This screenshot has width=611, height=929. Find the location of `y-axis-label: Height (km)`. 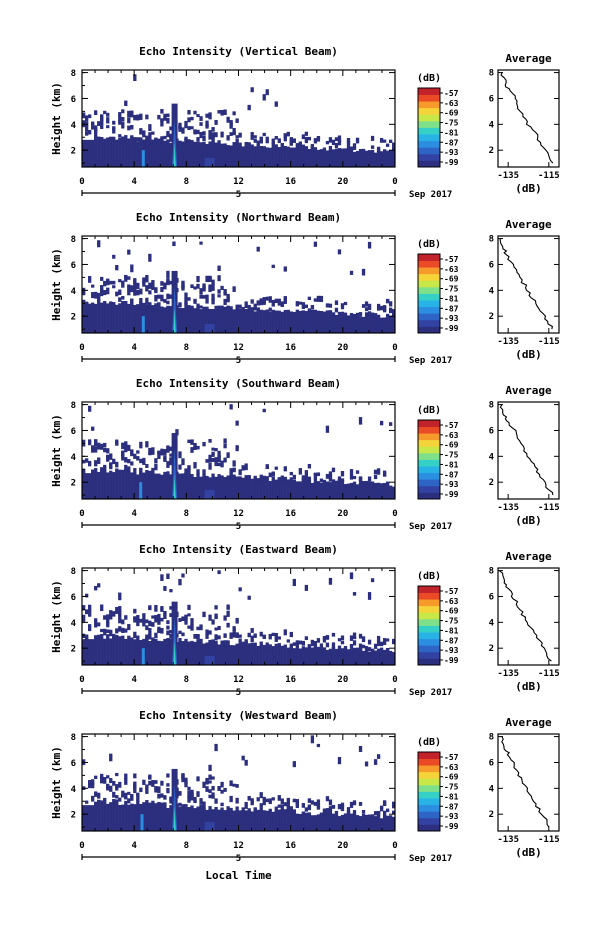

y-axis-label: Height (km) is located at coordinates (56, 284).